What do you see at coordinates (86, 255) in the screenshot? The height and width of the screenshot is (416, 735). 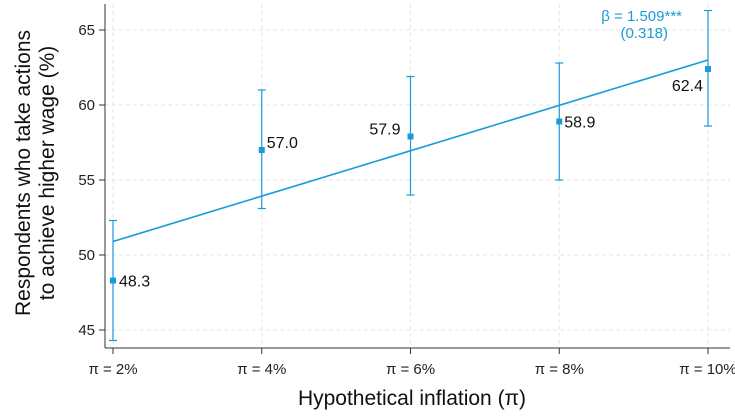 I see `y-tick-label: 50` at bounding box center [86, 255].